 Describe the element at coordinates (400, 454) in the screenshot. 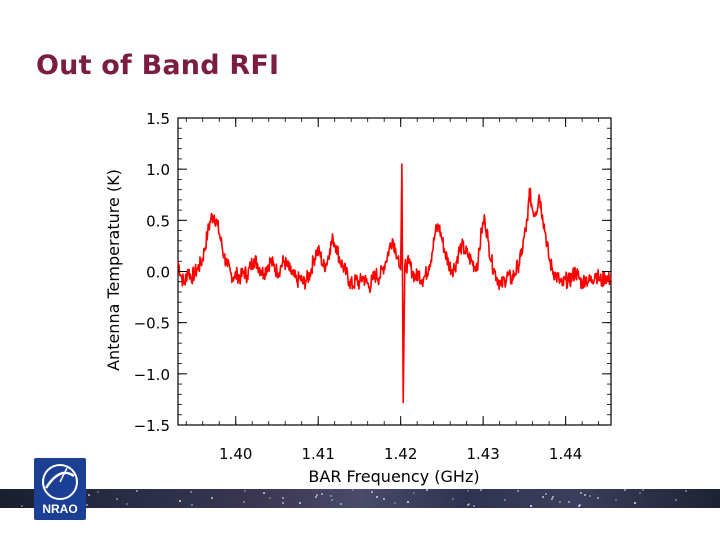

I see `x-tick-label: 1.42` at that location.